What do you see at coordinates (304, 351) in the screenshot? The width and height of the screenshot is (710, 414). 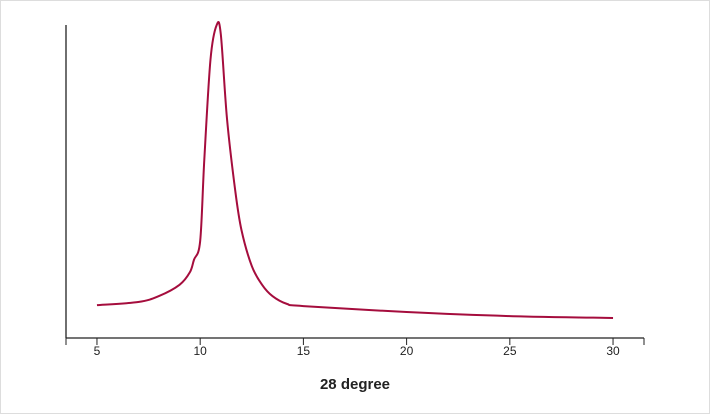 I see `x-tick-label: 15` at bounding box center [304, 351].